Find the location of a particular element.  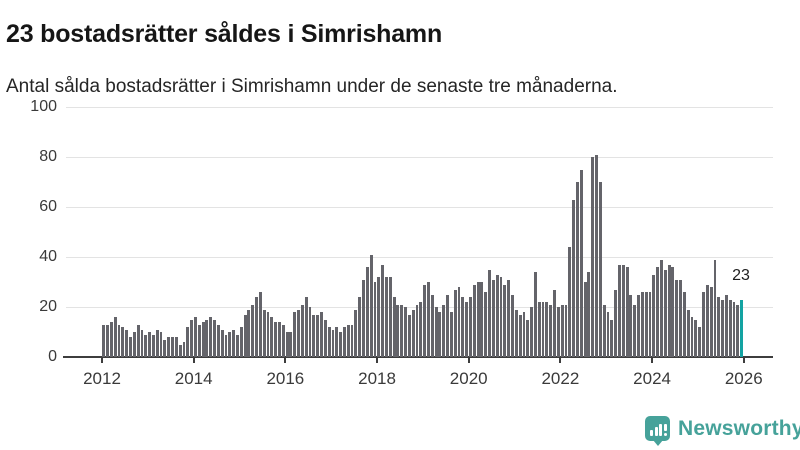

x-axis-label: 2022 is located at coordinates (560, 378).